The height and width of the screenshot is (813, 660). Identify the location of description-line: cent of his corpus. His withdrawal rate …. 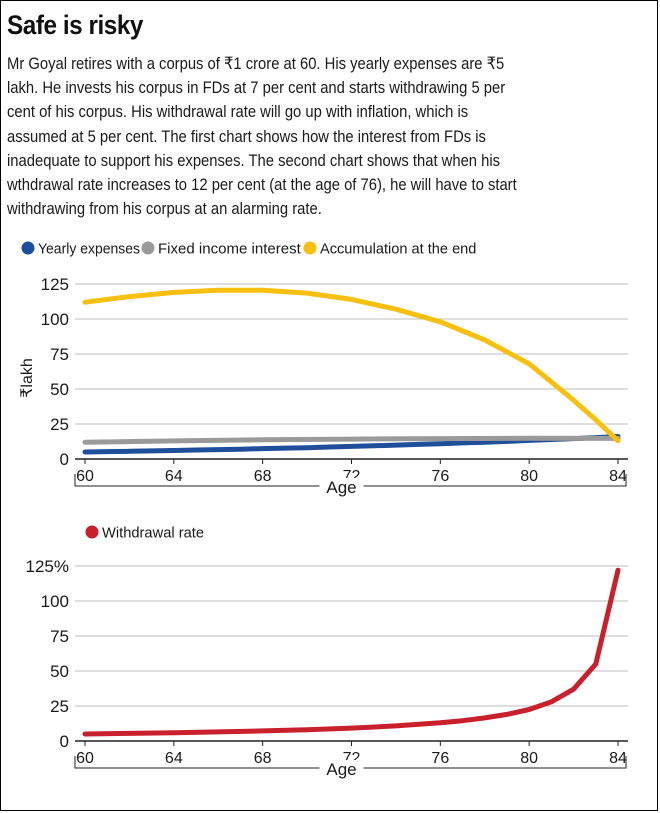
(238, 112).